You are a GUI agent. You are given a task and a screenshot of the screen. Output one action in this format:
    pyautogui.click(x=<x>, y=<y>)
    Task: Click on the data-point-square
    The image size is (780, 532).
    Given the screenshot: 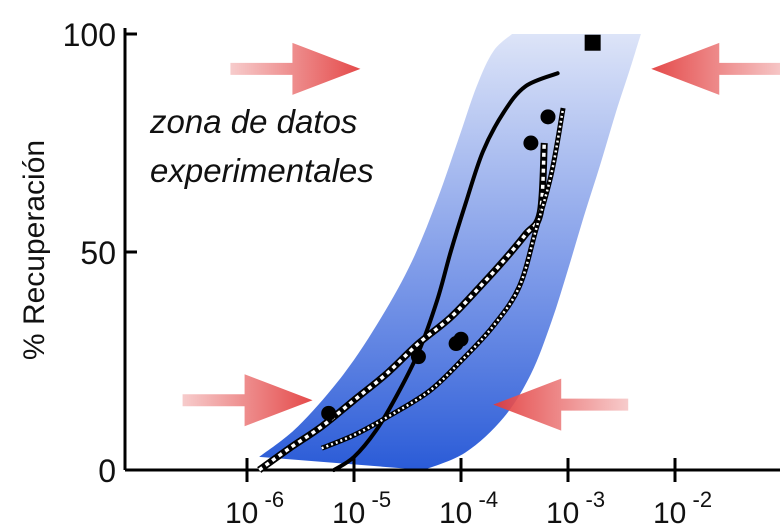 What is the action you would take?
    pyautogui.click(x=592, y=42)
    